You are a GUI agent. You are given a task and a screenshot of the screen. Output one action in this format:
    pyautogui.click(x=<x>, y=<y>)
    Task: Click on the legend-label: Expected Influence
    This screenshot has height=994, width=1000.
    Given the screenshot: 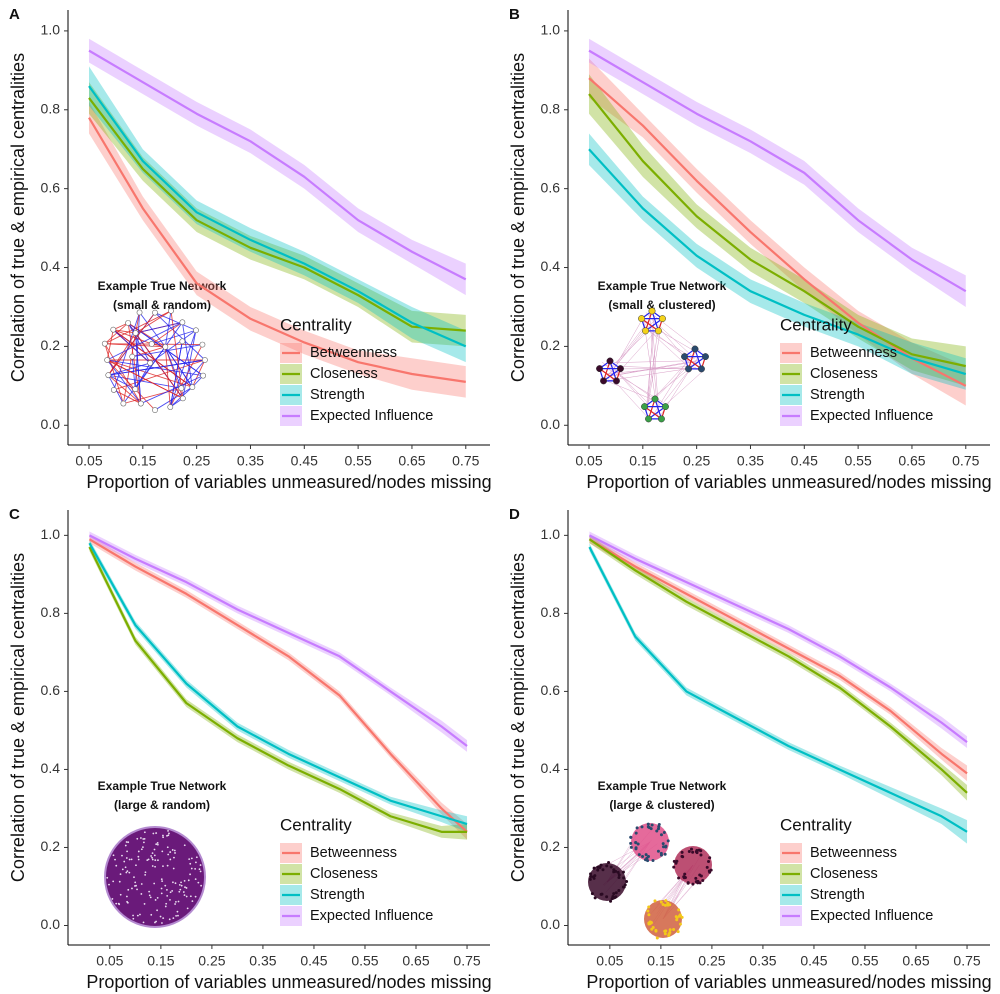 What is the action you would take?
    pyautogui.click(x=871, y=916)
    